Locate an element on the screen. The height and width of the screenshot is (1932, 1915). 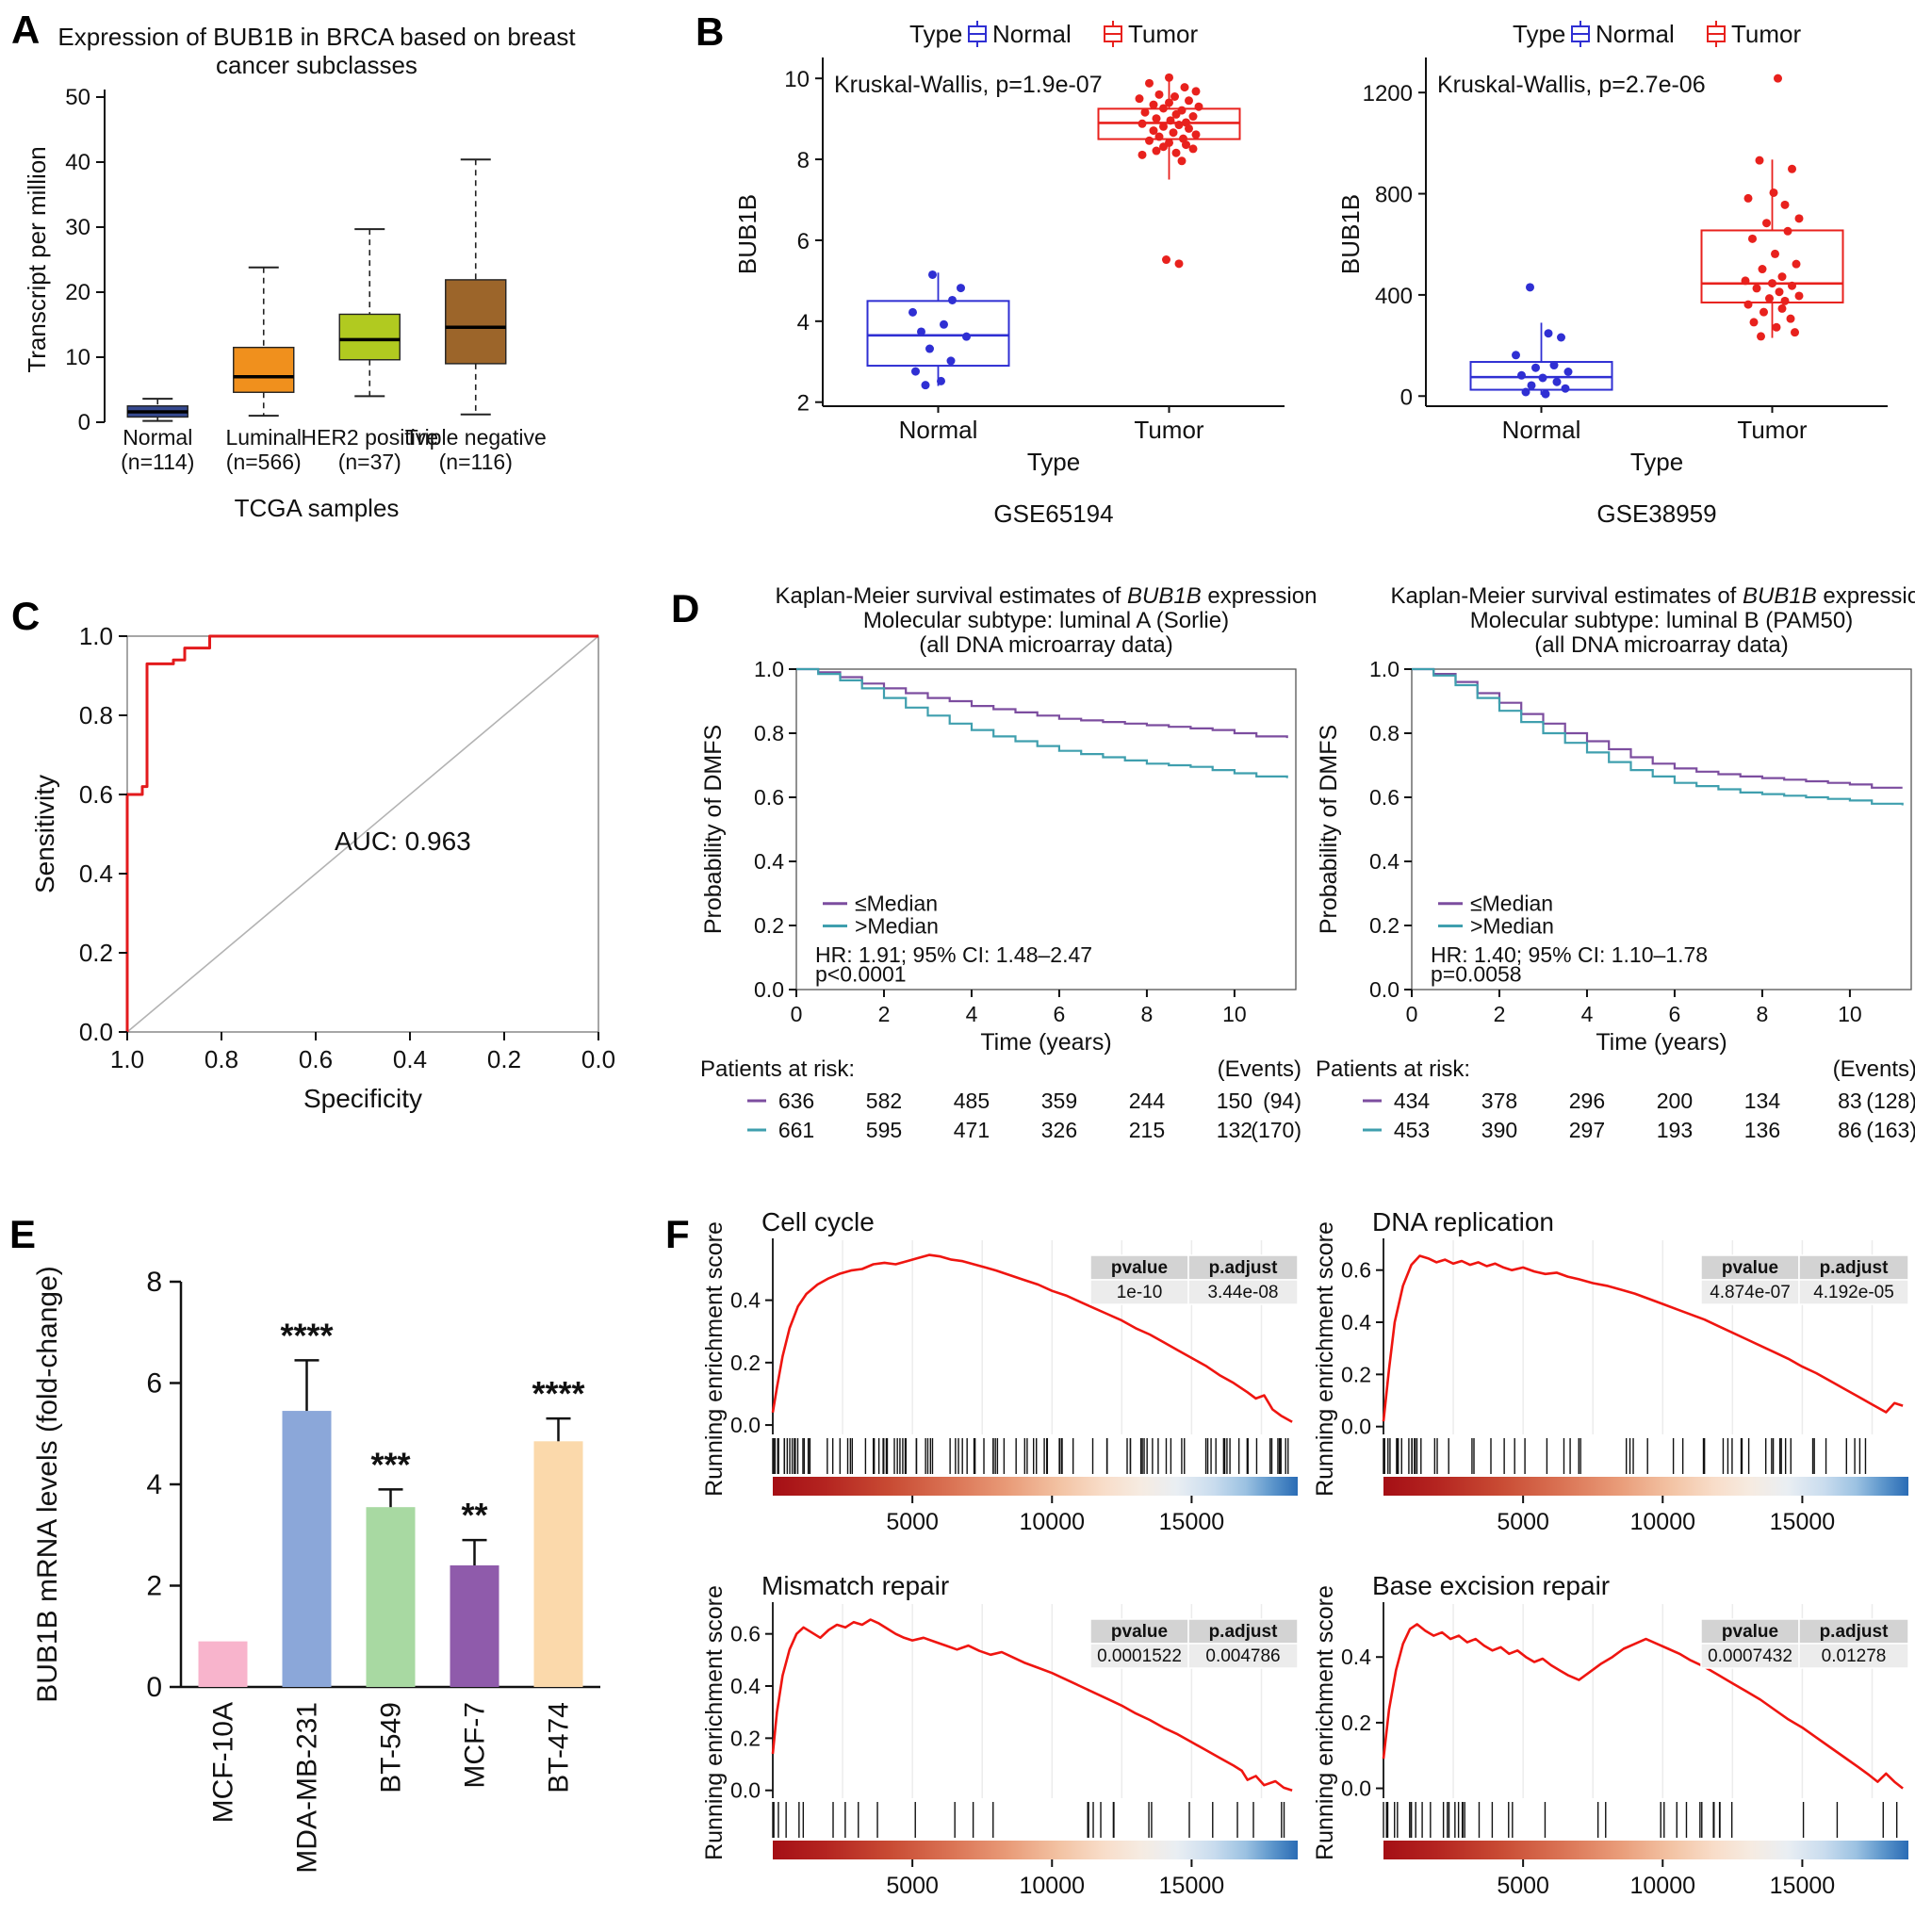
svg-text: cancer subclasses is located at coordinates (316, 65).